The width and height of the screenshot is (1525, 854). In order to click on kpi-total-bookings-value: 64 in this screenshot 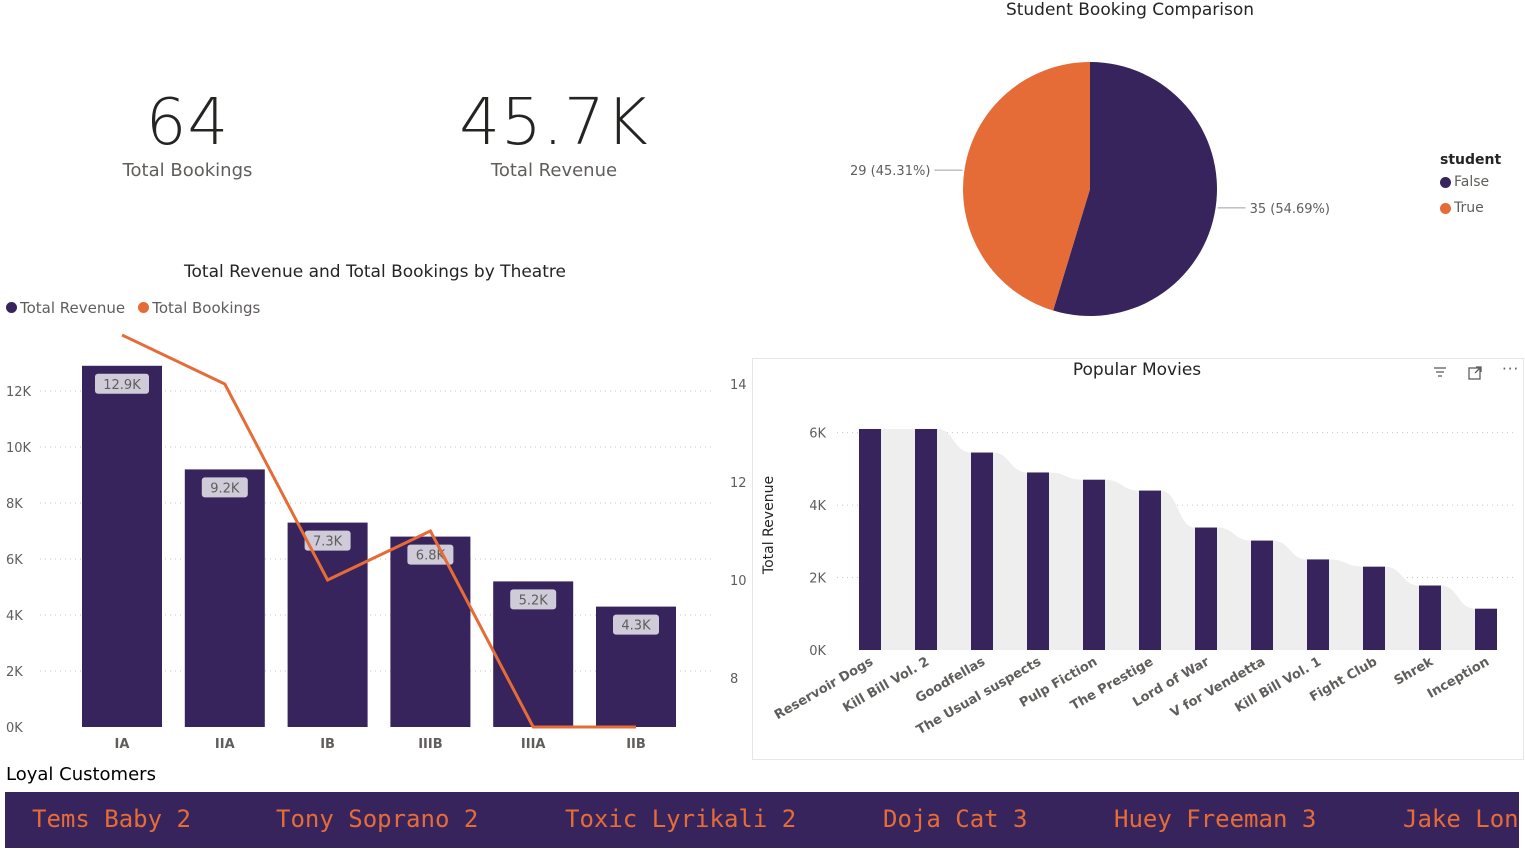, I will do `click(187, 123)`.